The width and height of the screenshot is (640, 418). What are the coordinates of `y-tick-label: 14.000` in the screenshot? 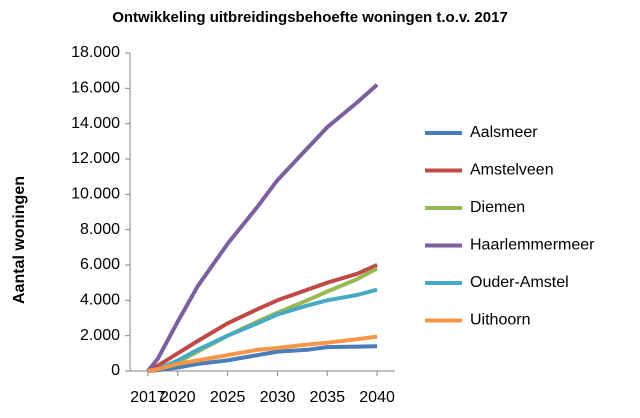 It's located at (95, 123).